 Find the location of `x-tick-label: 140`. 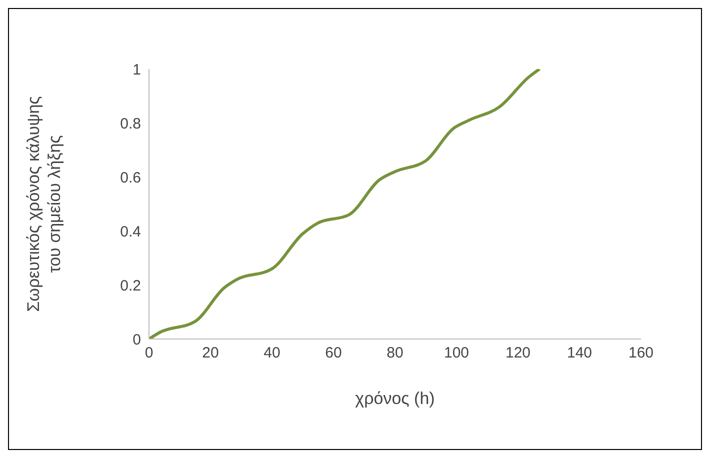

x-tick-label: 140 is located at coordinates (579, 353).